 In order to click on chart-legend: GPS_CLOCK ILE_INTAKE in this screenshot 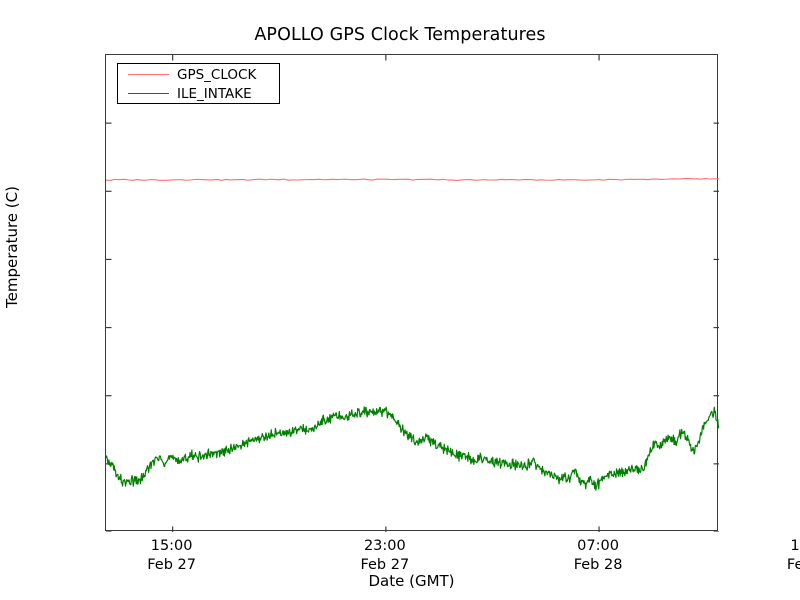, I will do `click(198, 83)`.